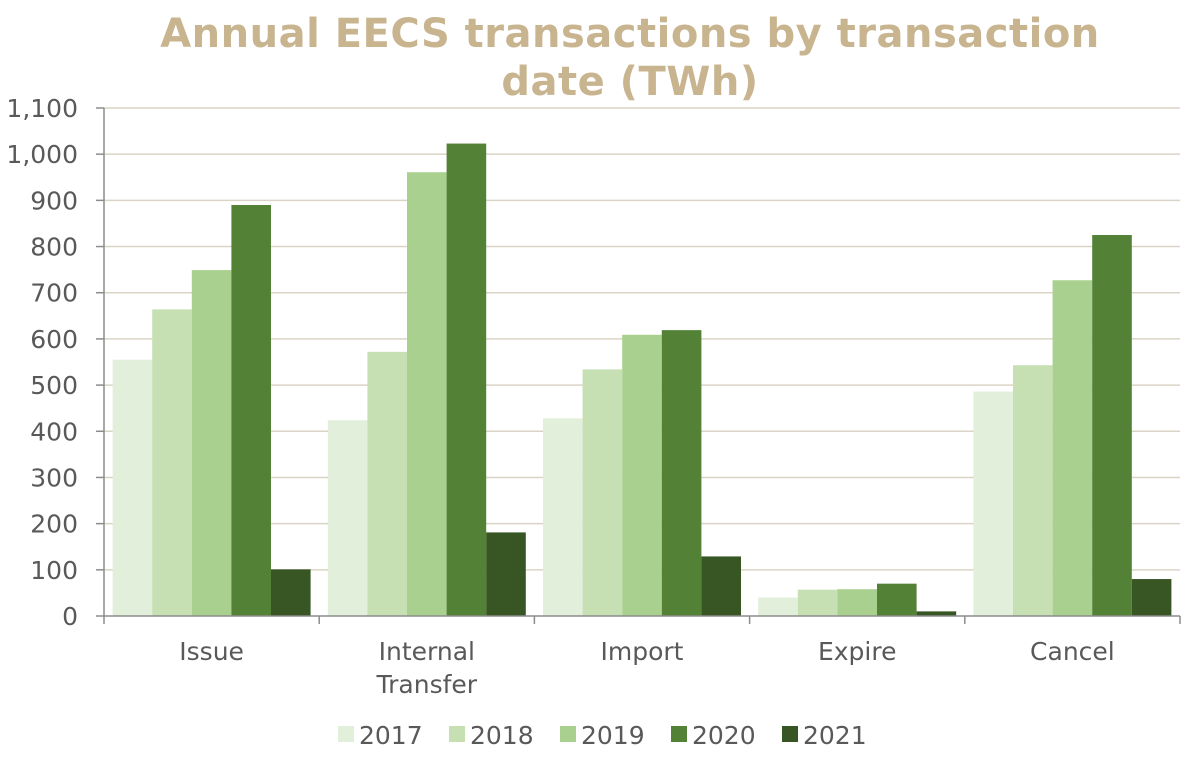  Describe the element at coordinates (568, 734) in the screenshot. I see `legend-swatch-2019` at that location.